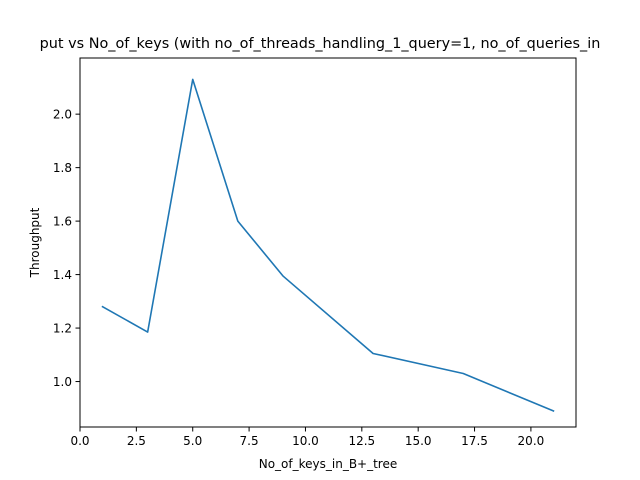 This screenshot has height=480, width=640. I want to click on y-tick-label: 1.0, so click(62, 382).